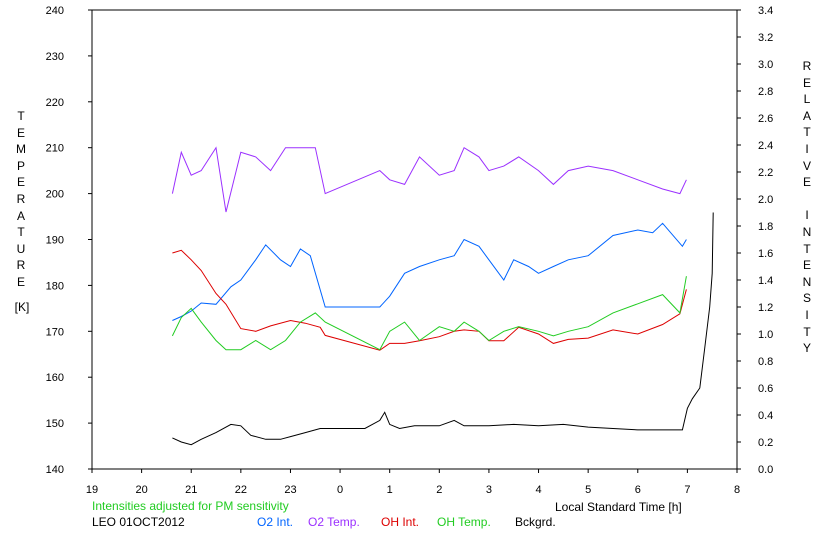 The width and height of the screenshot is (828, 535). Describe the element at coordinates (92, 490) in the screenshot. I see `x-tick-label: 19` at that location.